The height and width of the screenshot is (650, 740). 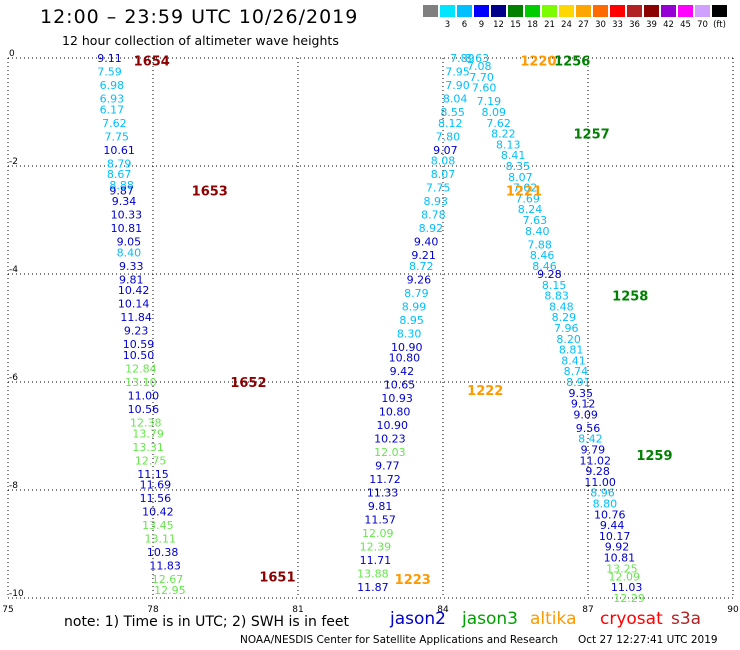 What do you see at coordinates (525, 188) in the screenshot?
I see `wave-height-value: 7.02` at bounding box center [525, 188].